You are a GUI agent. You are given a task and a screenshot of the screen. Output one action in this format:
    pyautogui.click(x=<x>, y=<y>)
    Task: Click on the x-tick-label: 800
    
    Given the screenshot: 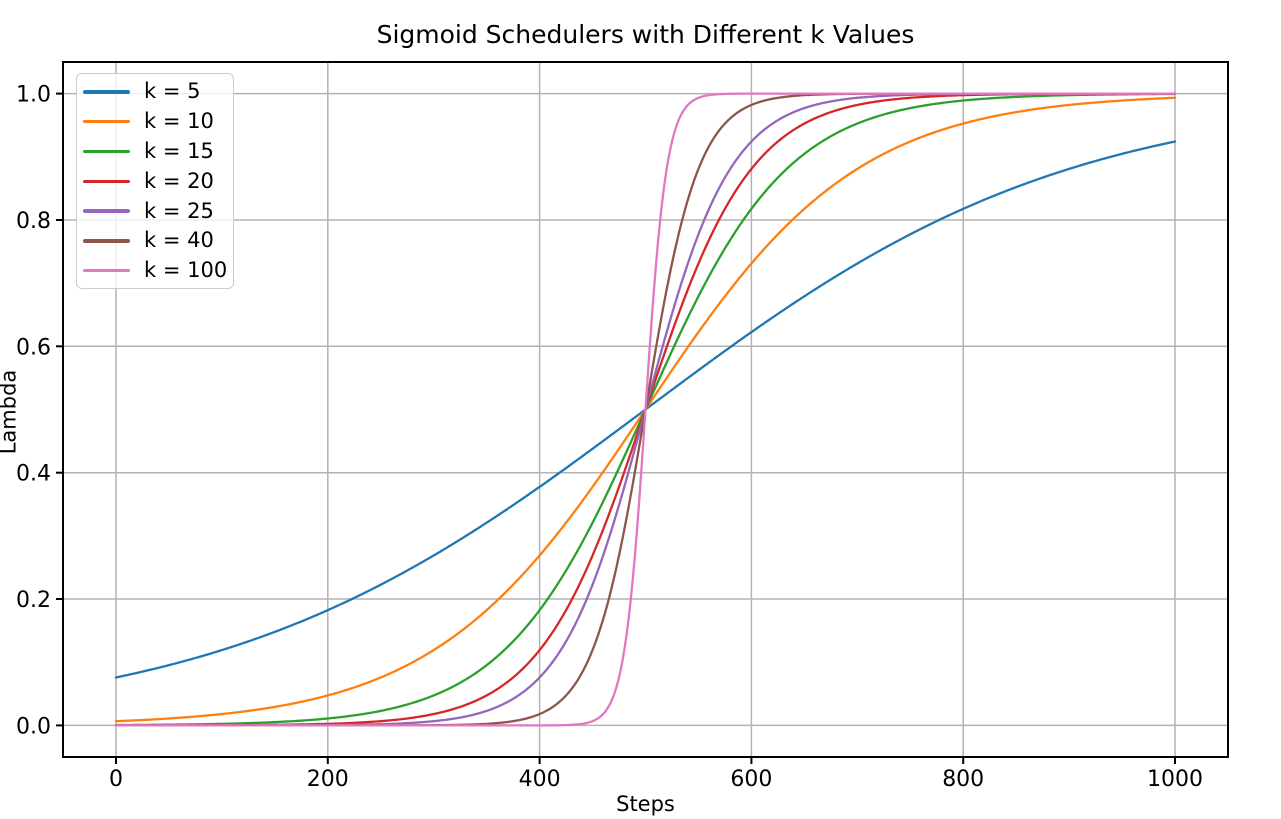 What is the action you would take?
    pyautogui.click(x=963, y=779)
    